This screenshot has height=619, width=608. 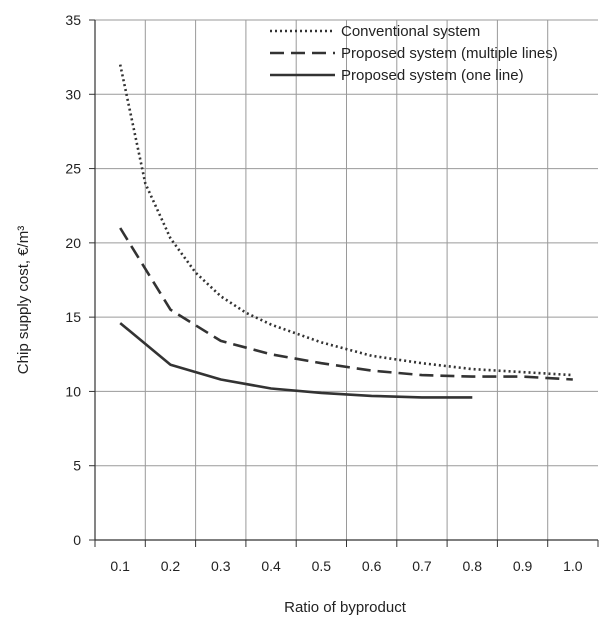 I want to click on x-tick-label: 0.1, so click(x=120, y=566).